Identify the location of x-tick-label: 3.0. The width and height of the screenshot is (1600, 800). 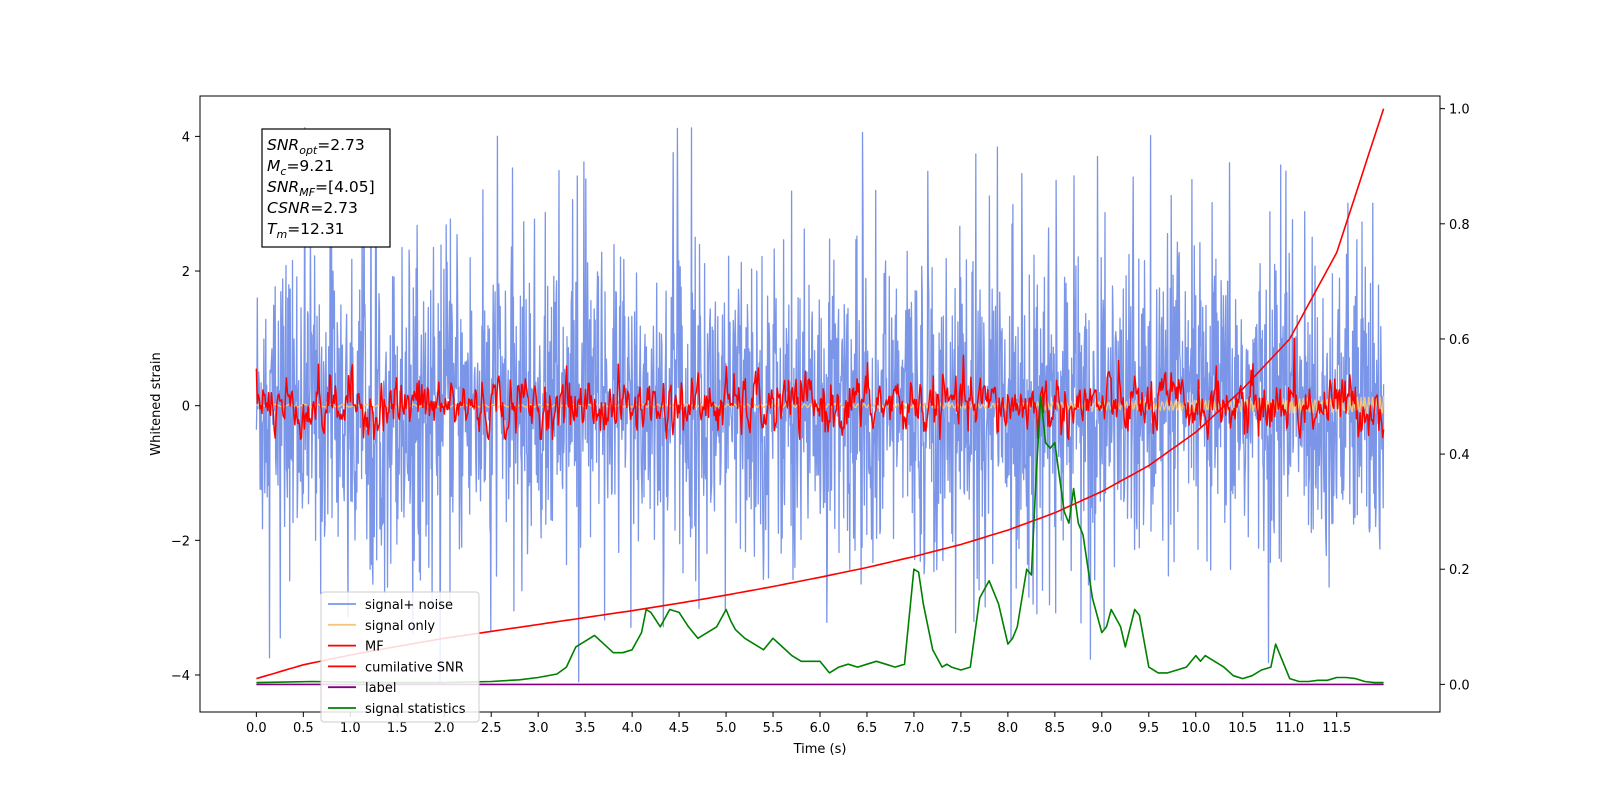
(538, 728).